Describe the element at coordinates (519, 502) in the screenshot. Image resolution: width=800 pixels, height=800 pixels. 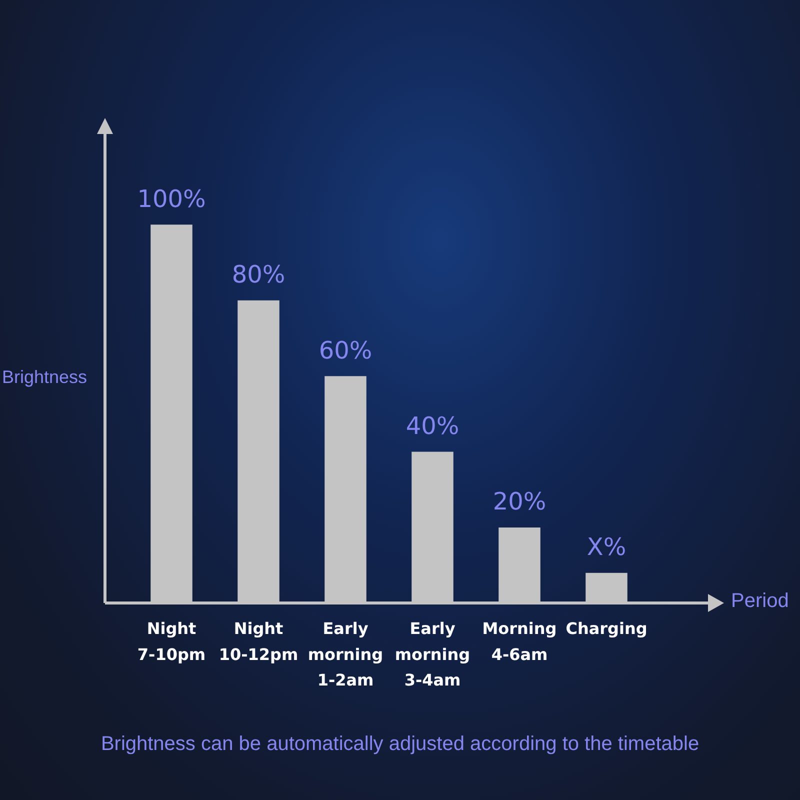
I see `data-label: 20%` at that location.